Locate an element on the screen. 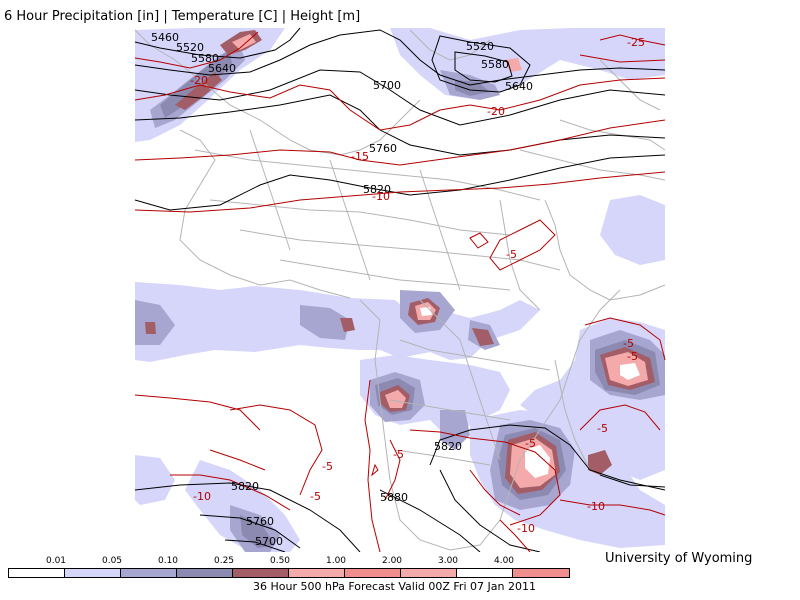 The image size is (800, 600). credit-text: University of Wyoming is located at coordinates (679, 558).